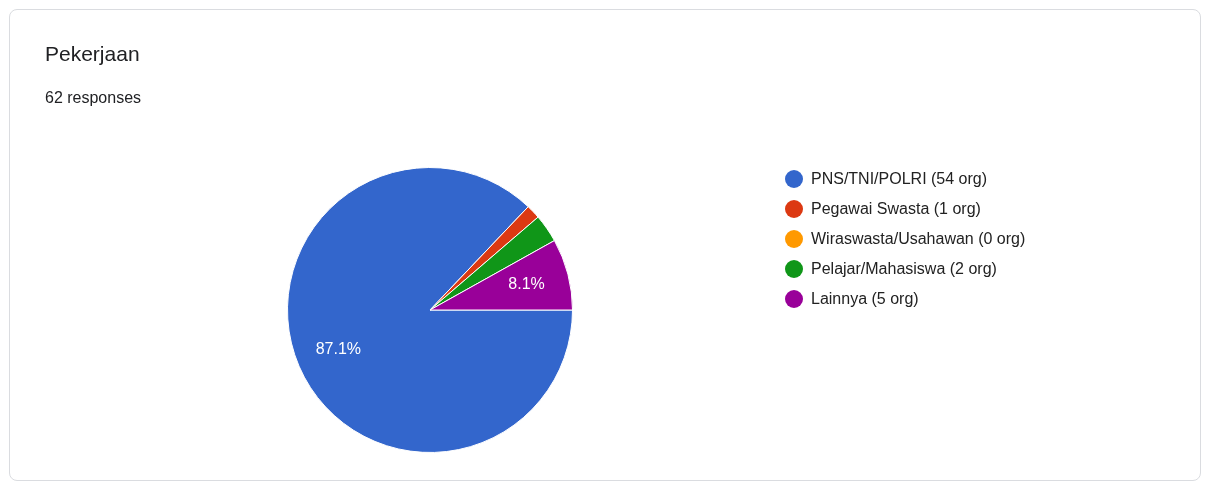 The width and height of the screenshot is (1208, 488). What do you see at coordinates (904, 269) in the screenshot?
I see `legend-label: Pelajar/Mahasiswa (2 org)` at bounding box center [904, 269].